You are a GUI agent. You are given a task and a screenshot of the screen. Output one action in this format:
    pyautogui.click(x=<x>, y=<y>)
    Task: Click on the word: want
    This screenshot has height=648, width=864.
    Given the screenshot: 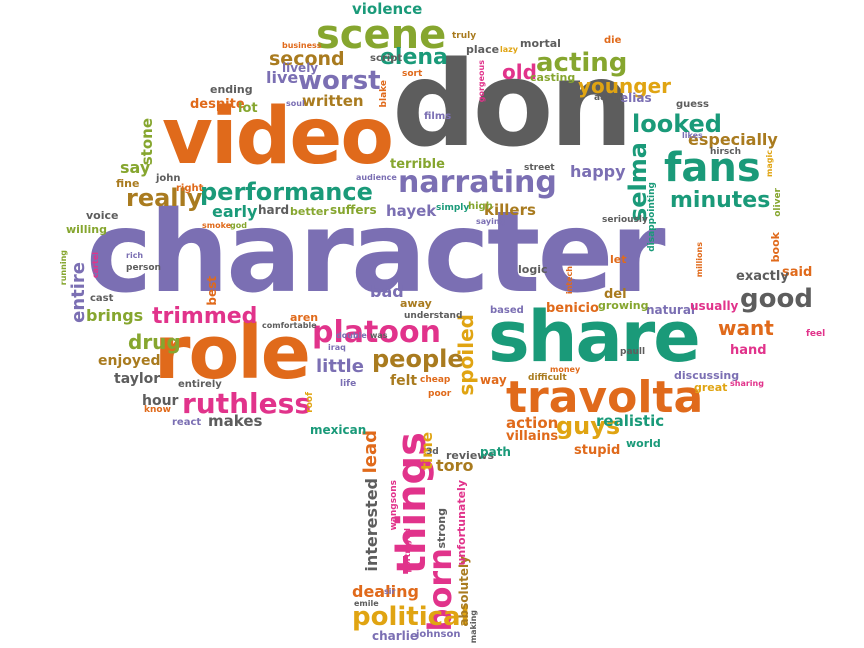 What is the action you would take?
    pyautogui.click(x=746, y=328)
    